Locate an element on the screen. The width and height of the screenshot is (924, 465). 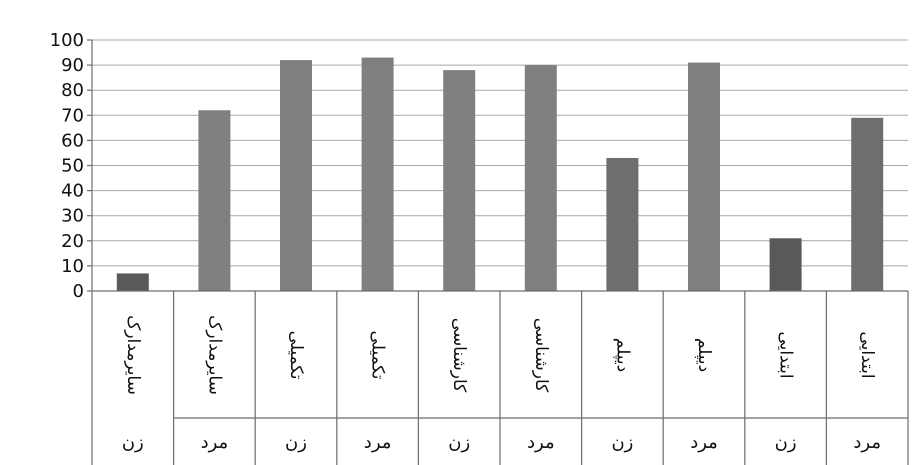
y-tick-label: 80 is located at coordinates (72, 90).